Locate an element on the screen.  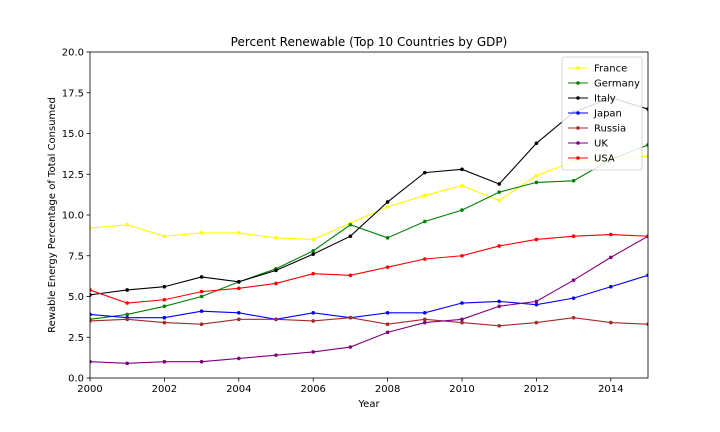
y-tick-label: 5.0 is located at coordinates (76, 297).